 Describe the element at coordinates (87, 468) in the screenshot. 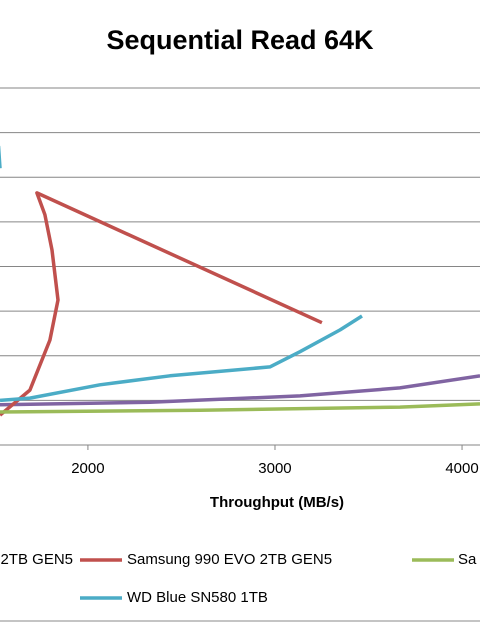

I see `x-tick-label: 2000` at that location.